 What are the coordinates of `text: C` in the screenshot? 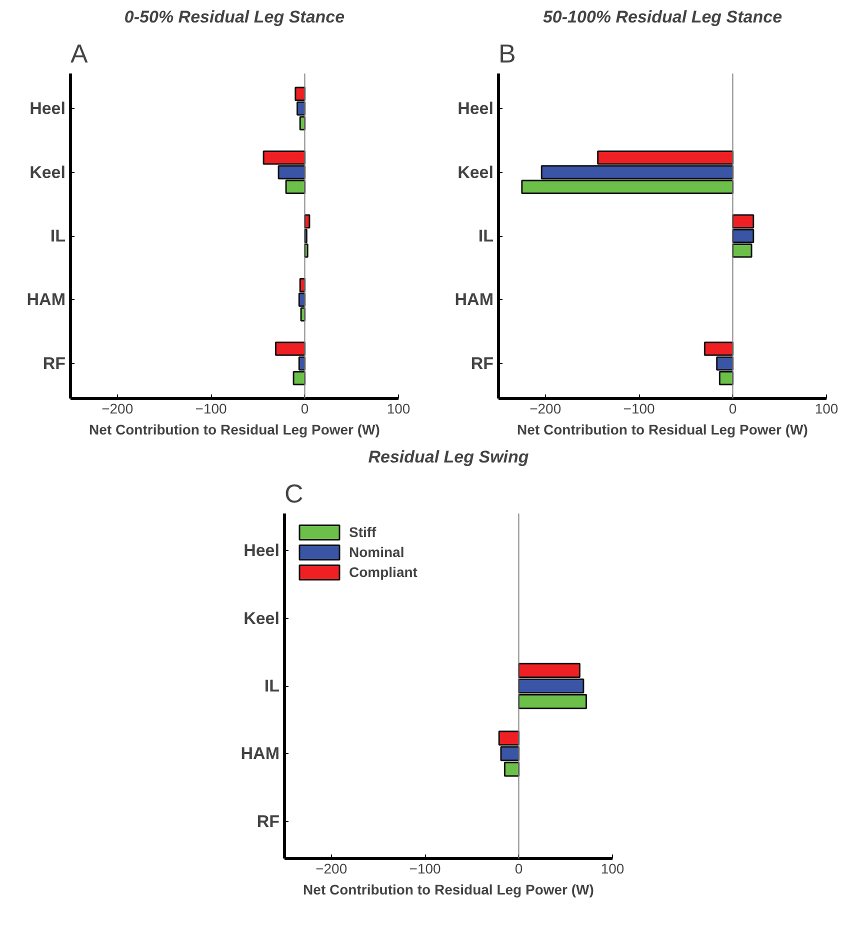 It's located at (294, 493).